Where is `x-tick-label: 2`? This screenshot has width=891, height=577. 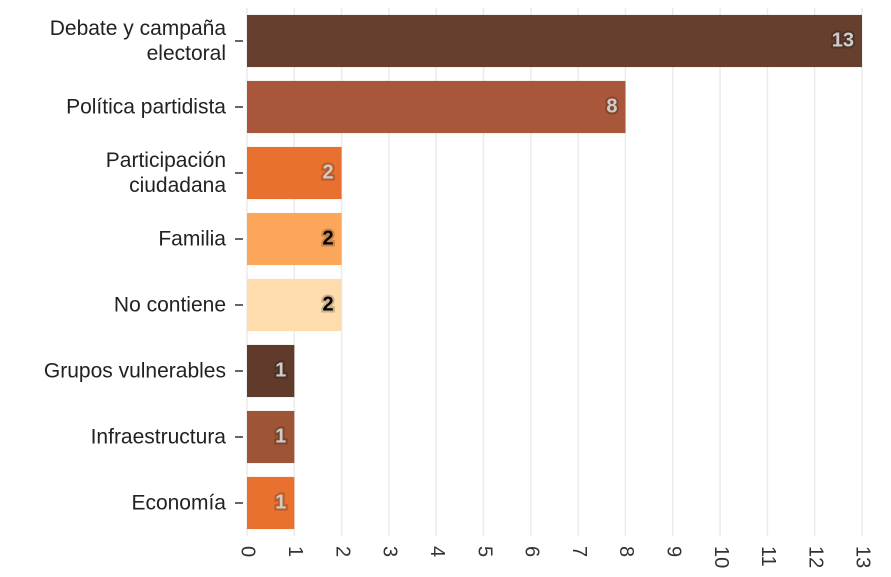 x-tick-label: 2 is located at coordinates (342, 551).